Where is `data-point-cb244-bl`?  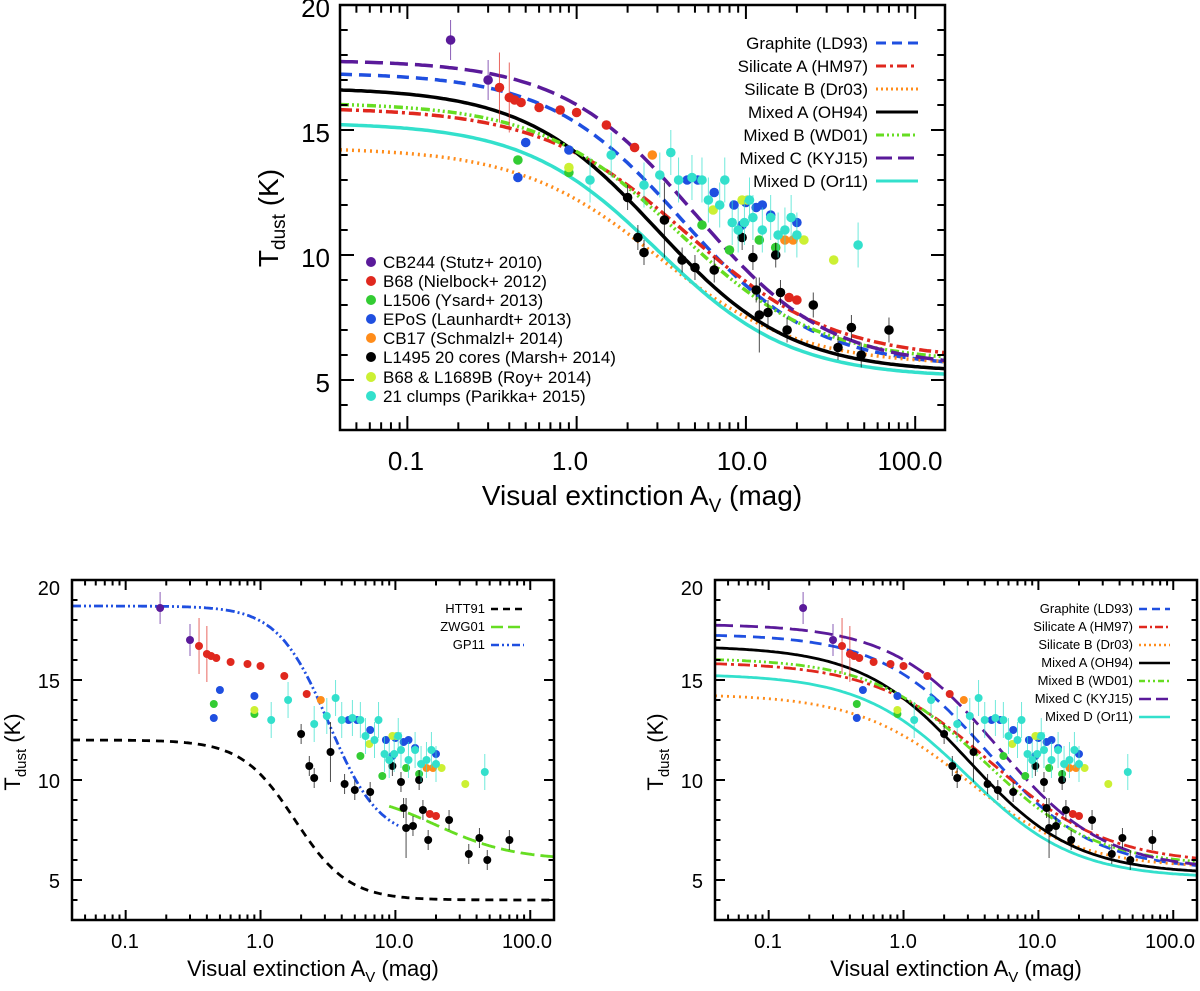 data-point-cb244-bl is located at coordinates (160, 608).